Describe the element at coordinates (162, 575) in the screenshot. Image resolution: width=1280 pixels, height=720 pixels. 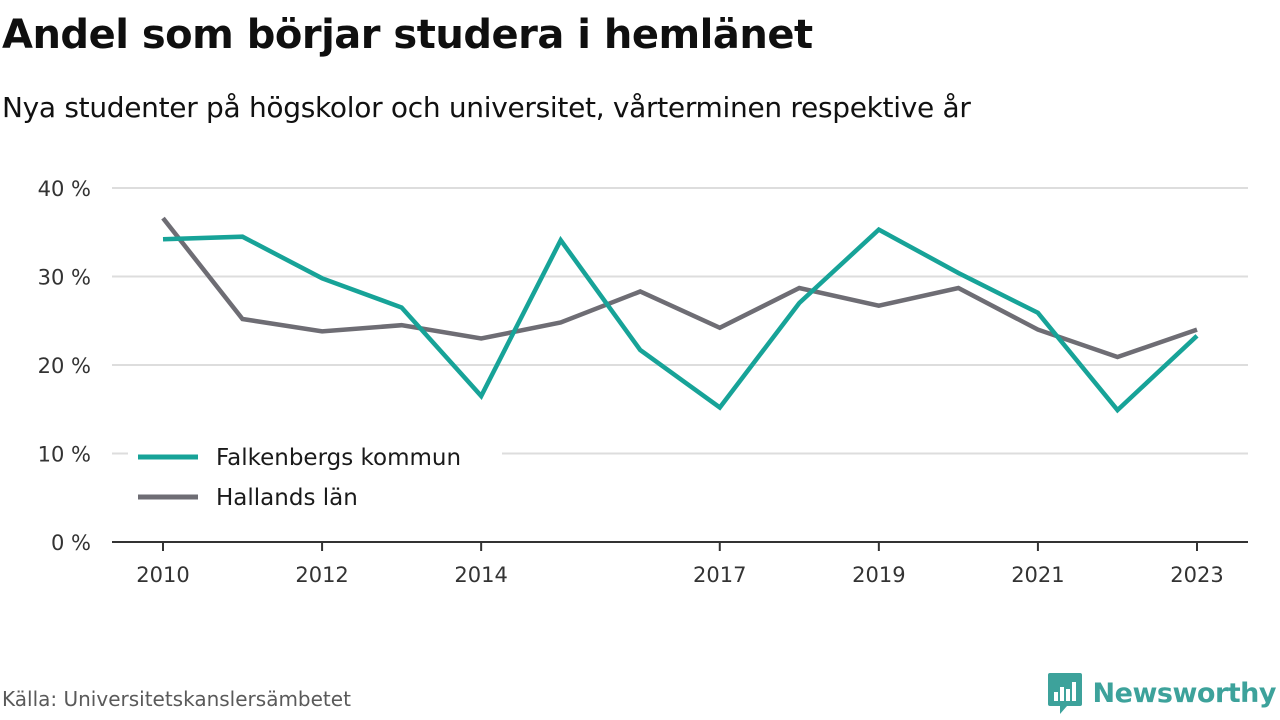
I see `x-tick-label: 2010` at that location.